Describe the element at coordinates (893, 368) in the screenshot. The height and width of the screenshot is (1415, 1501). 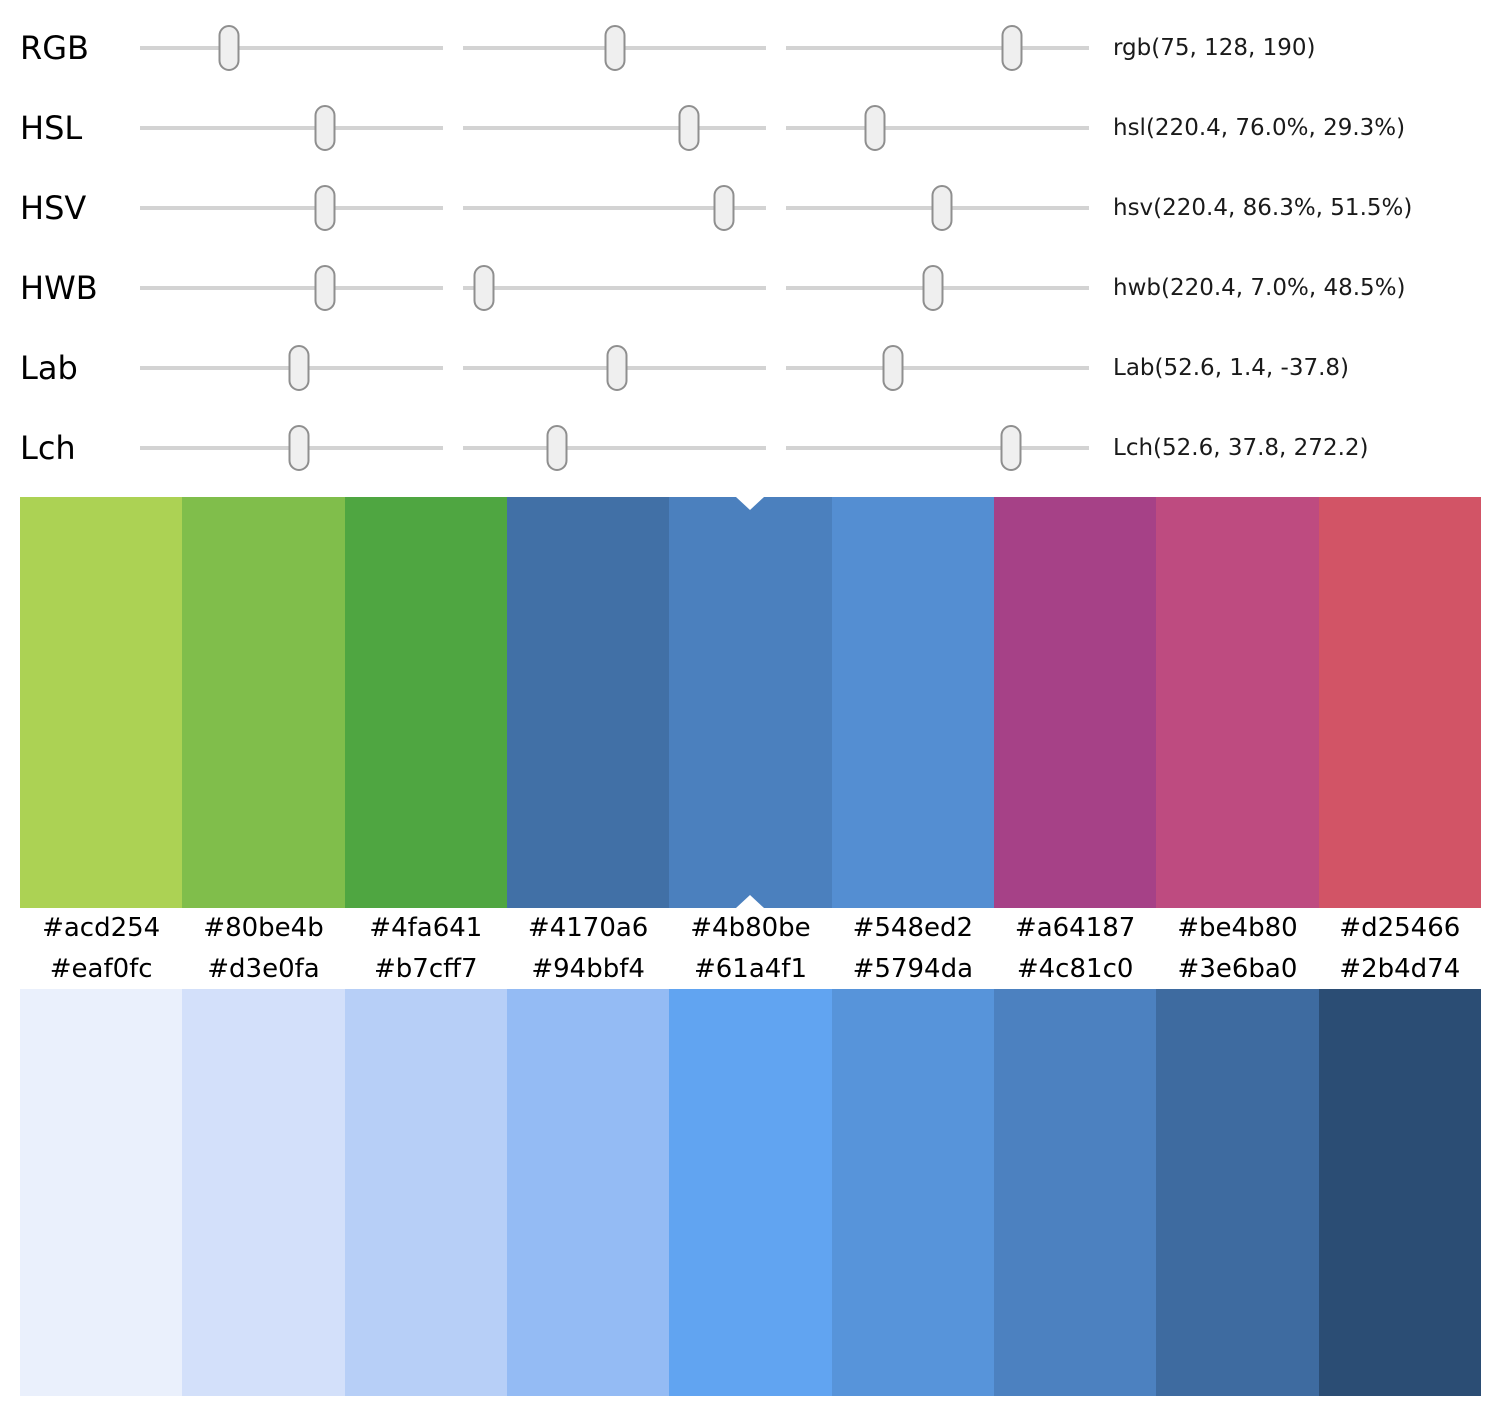
I see `lab-b-slider-thumb` at that location.